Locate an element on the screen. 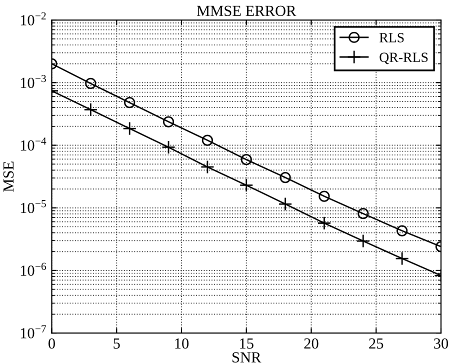  chart-title: MMSE ERROR is located at coordinates (246, 11).